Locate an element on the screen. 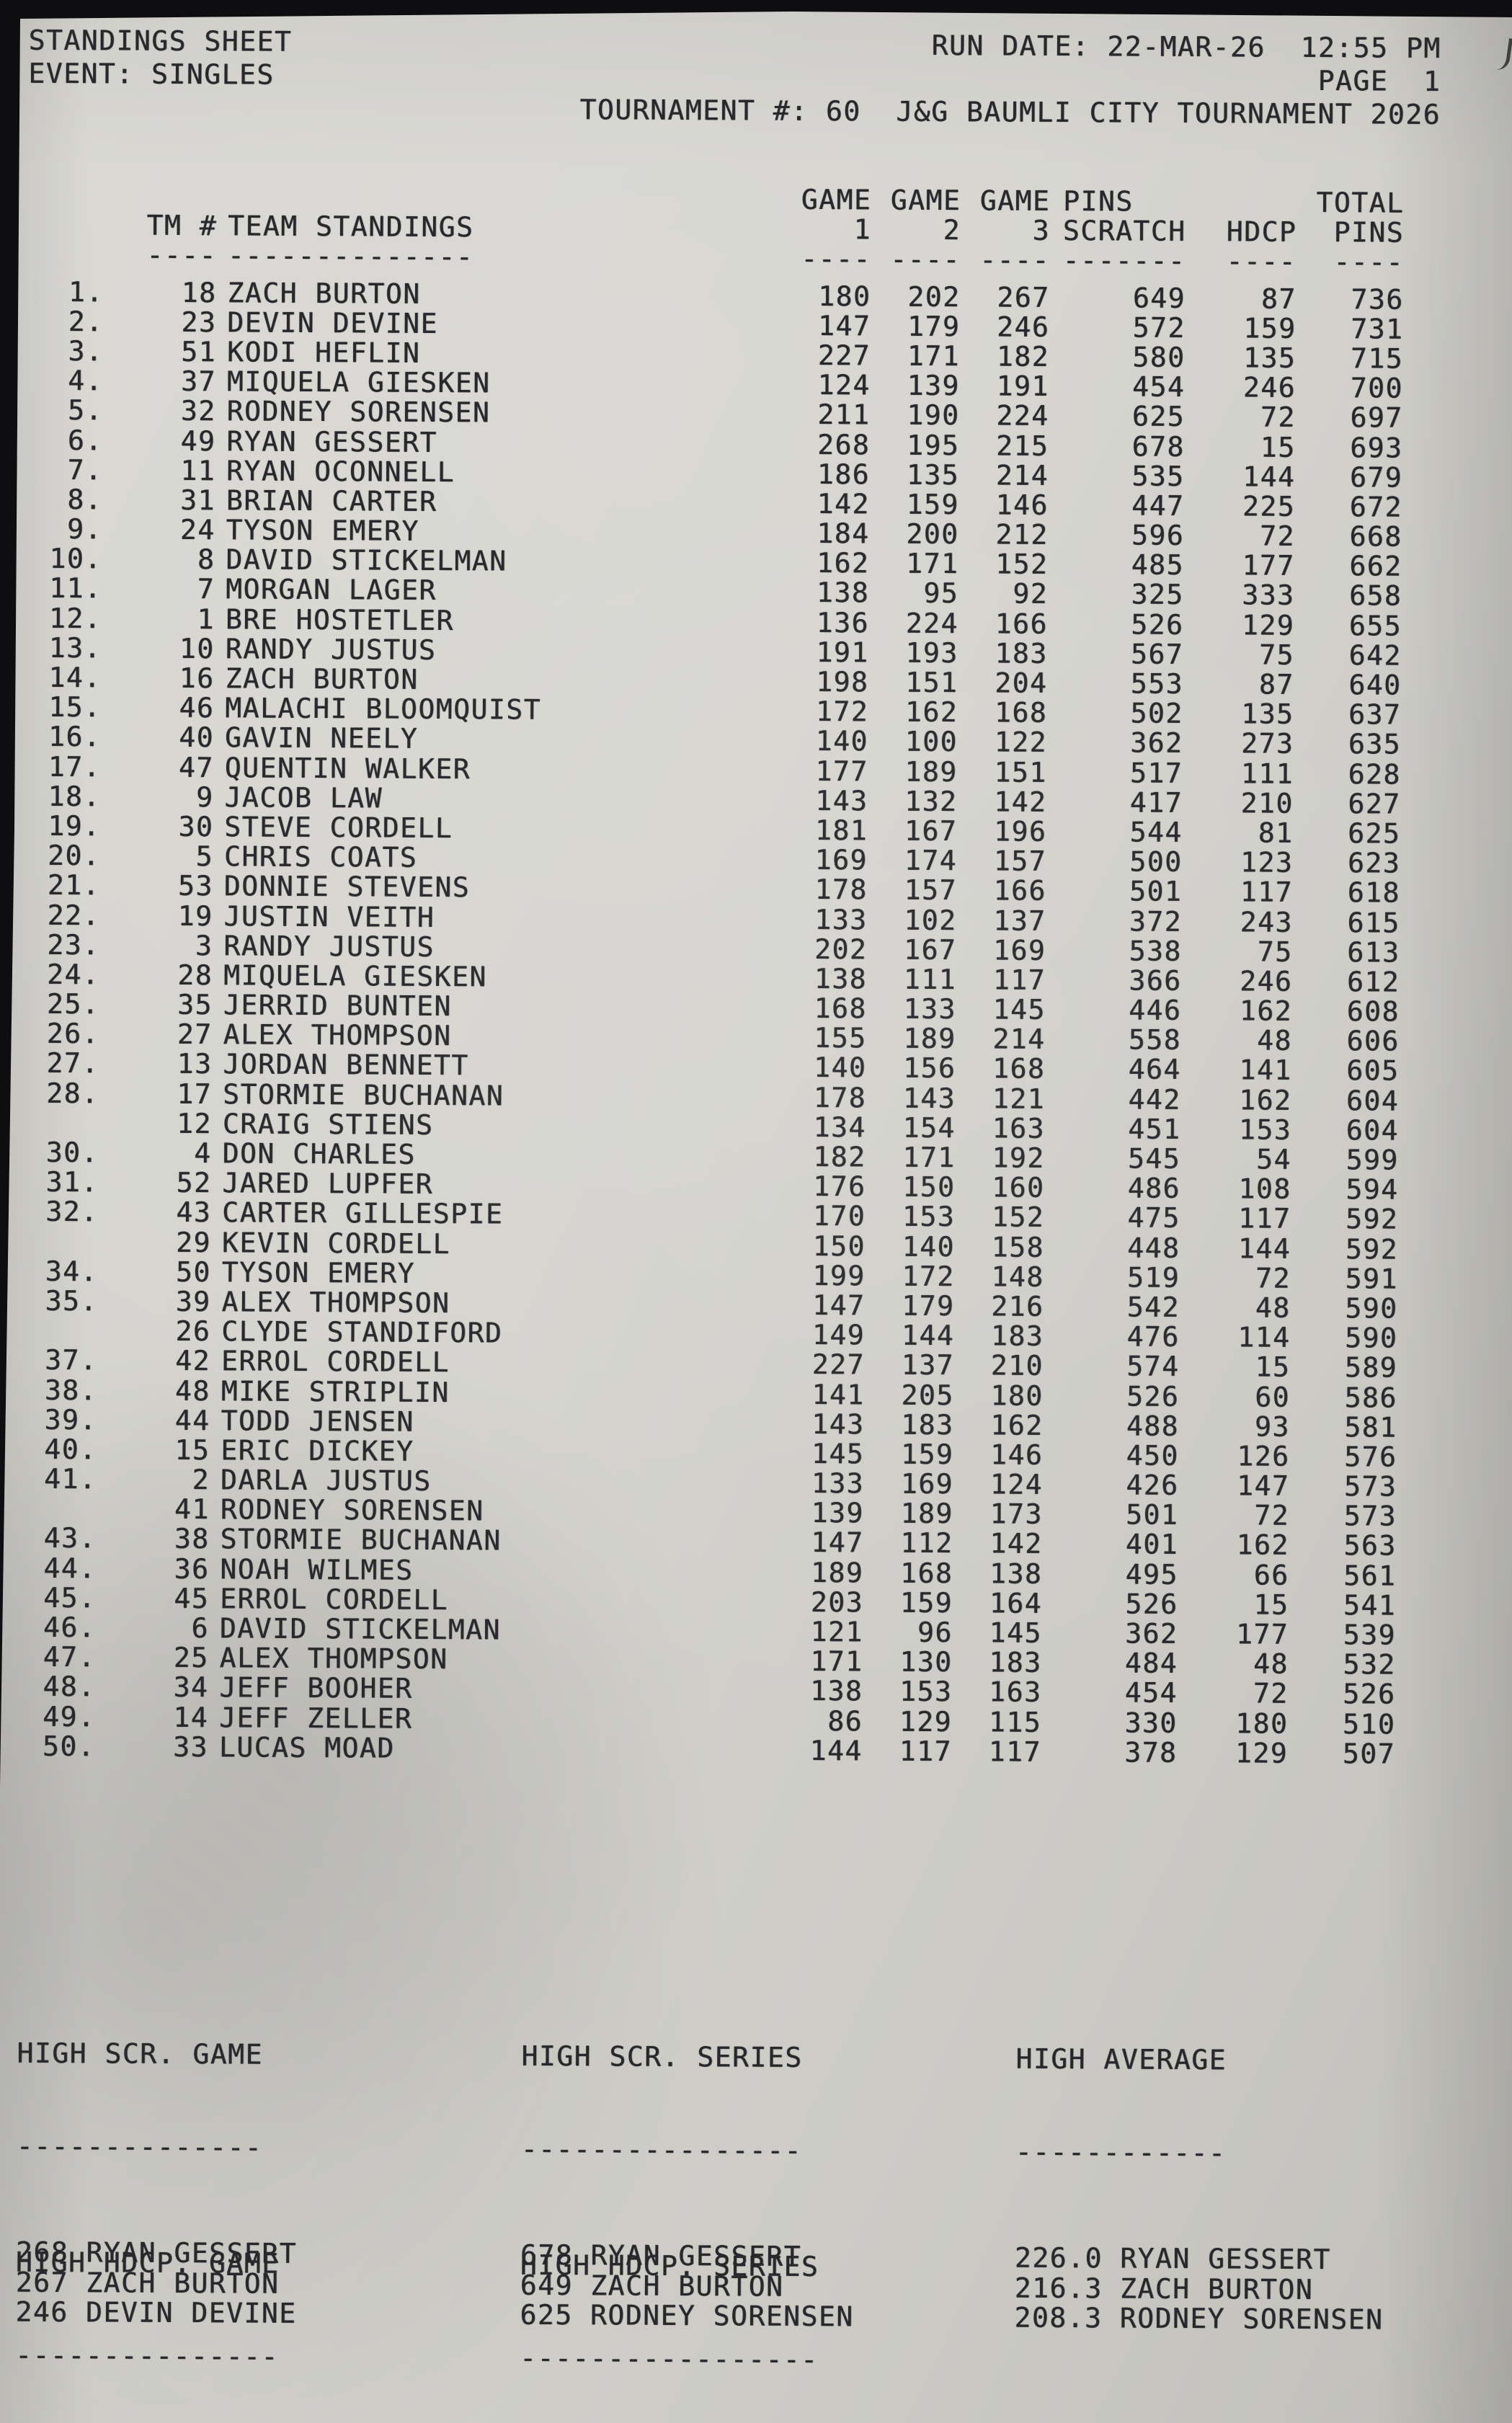 Image resolution: width=1512 pixels, height=2423 pixels. run-date-label: RUN DATE: is located at coordinates (1011, 46).